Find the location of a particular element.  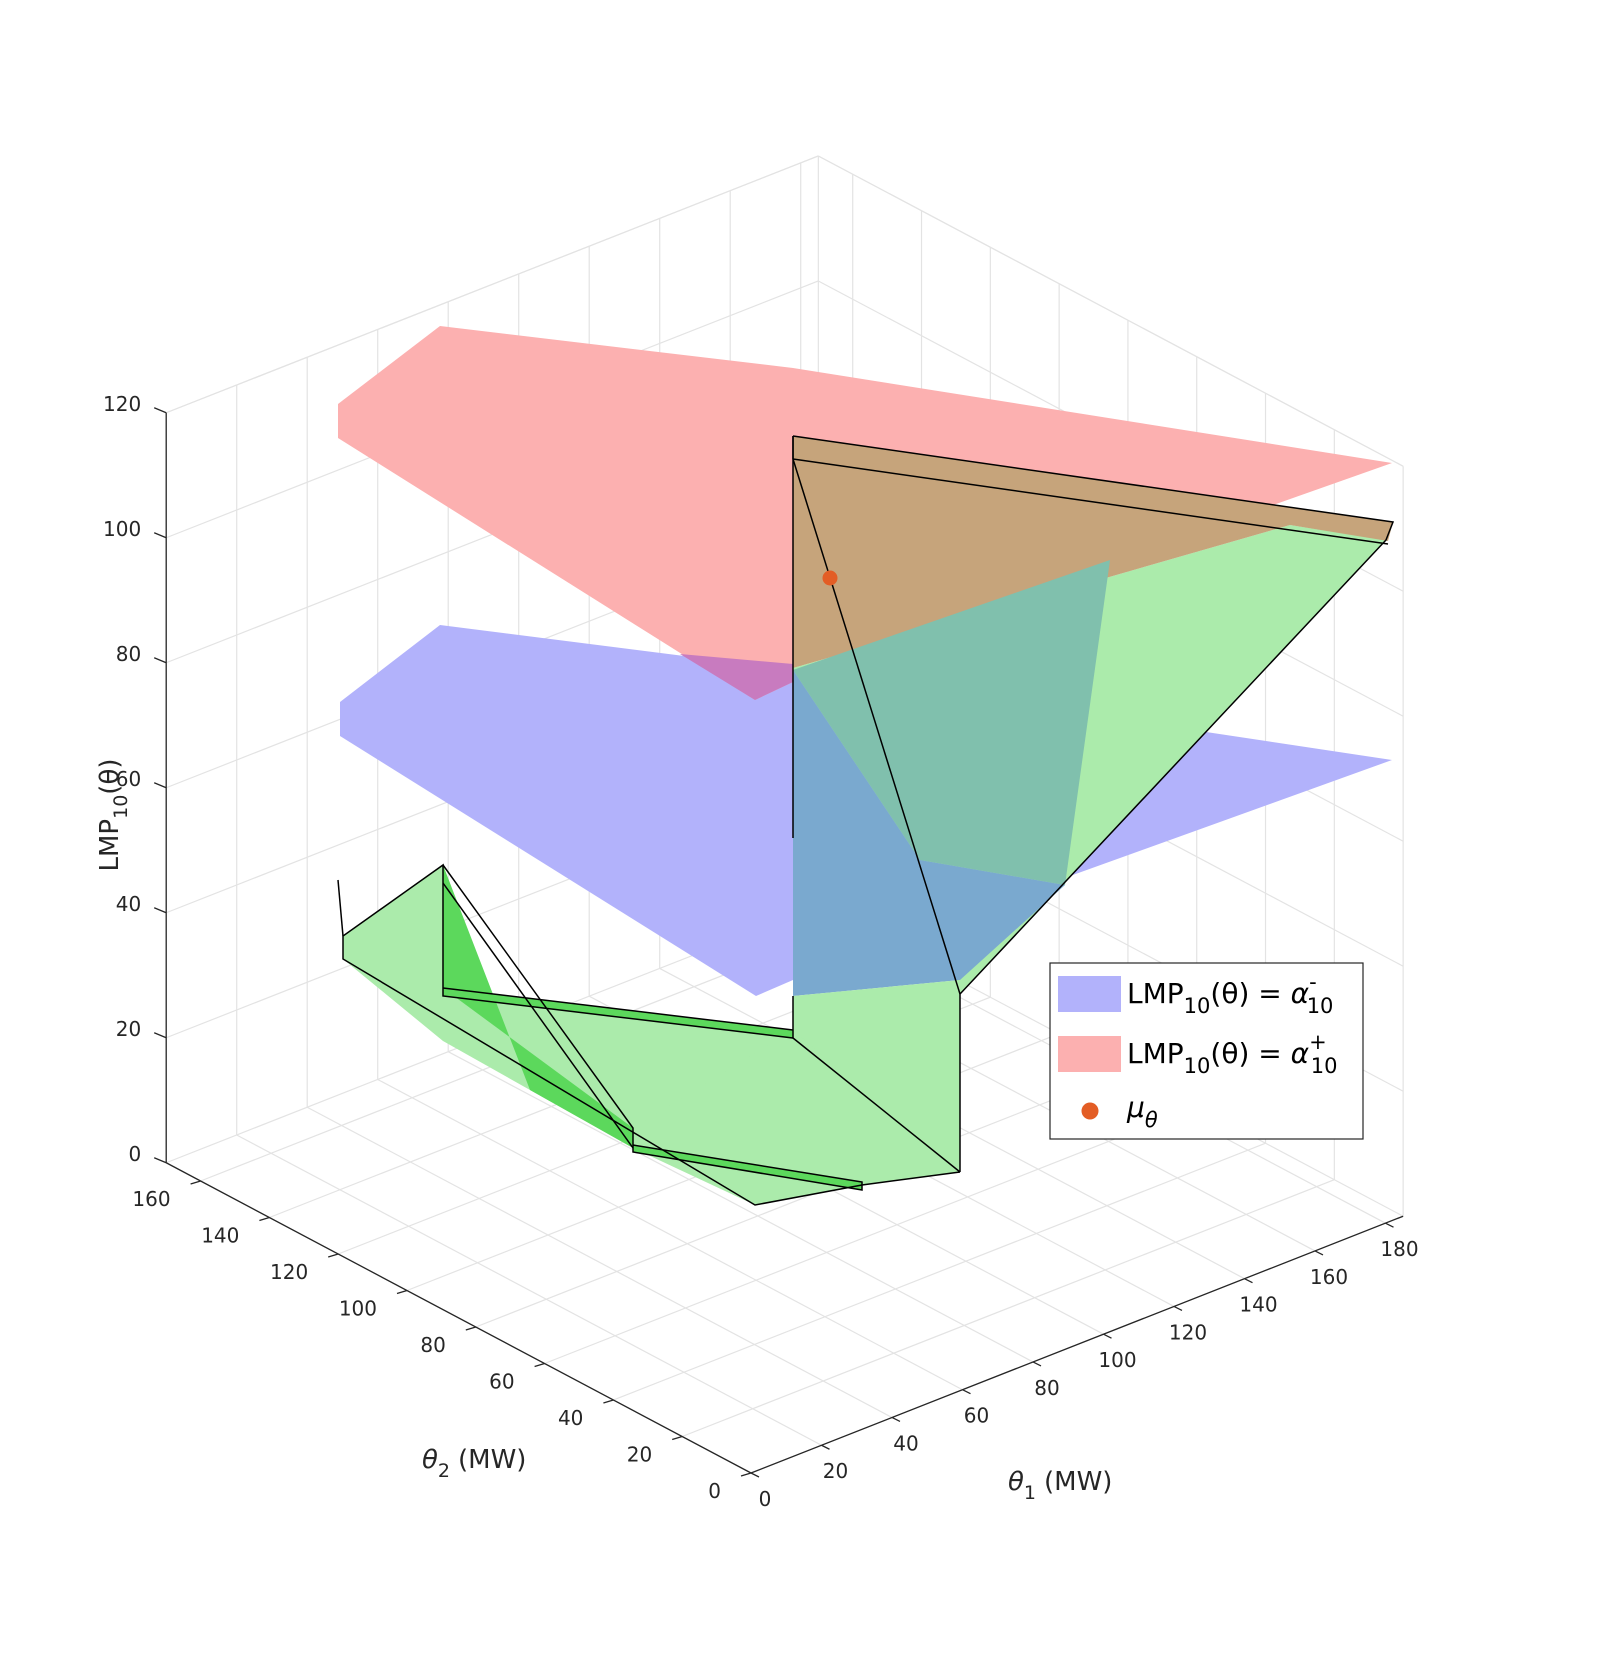

y-axis-line is located at coordinates (458, 1318).